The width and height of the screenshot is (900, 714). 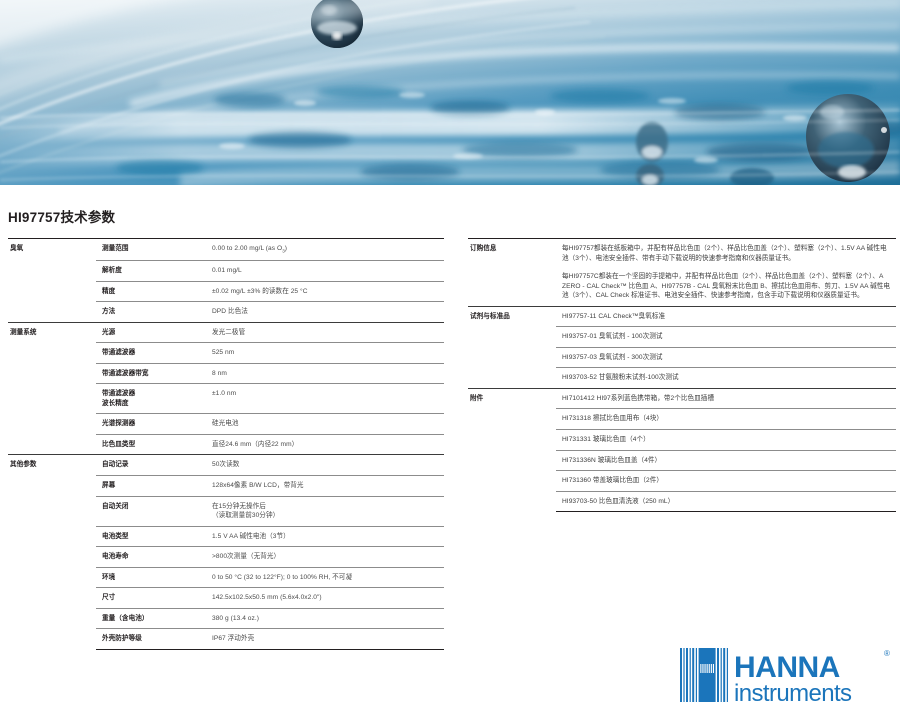 I want to click on table-row: 电池类型 1.5 V AA 碱性电池（3节）, so click(x=226, y=536).